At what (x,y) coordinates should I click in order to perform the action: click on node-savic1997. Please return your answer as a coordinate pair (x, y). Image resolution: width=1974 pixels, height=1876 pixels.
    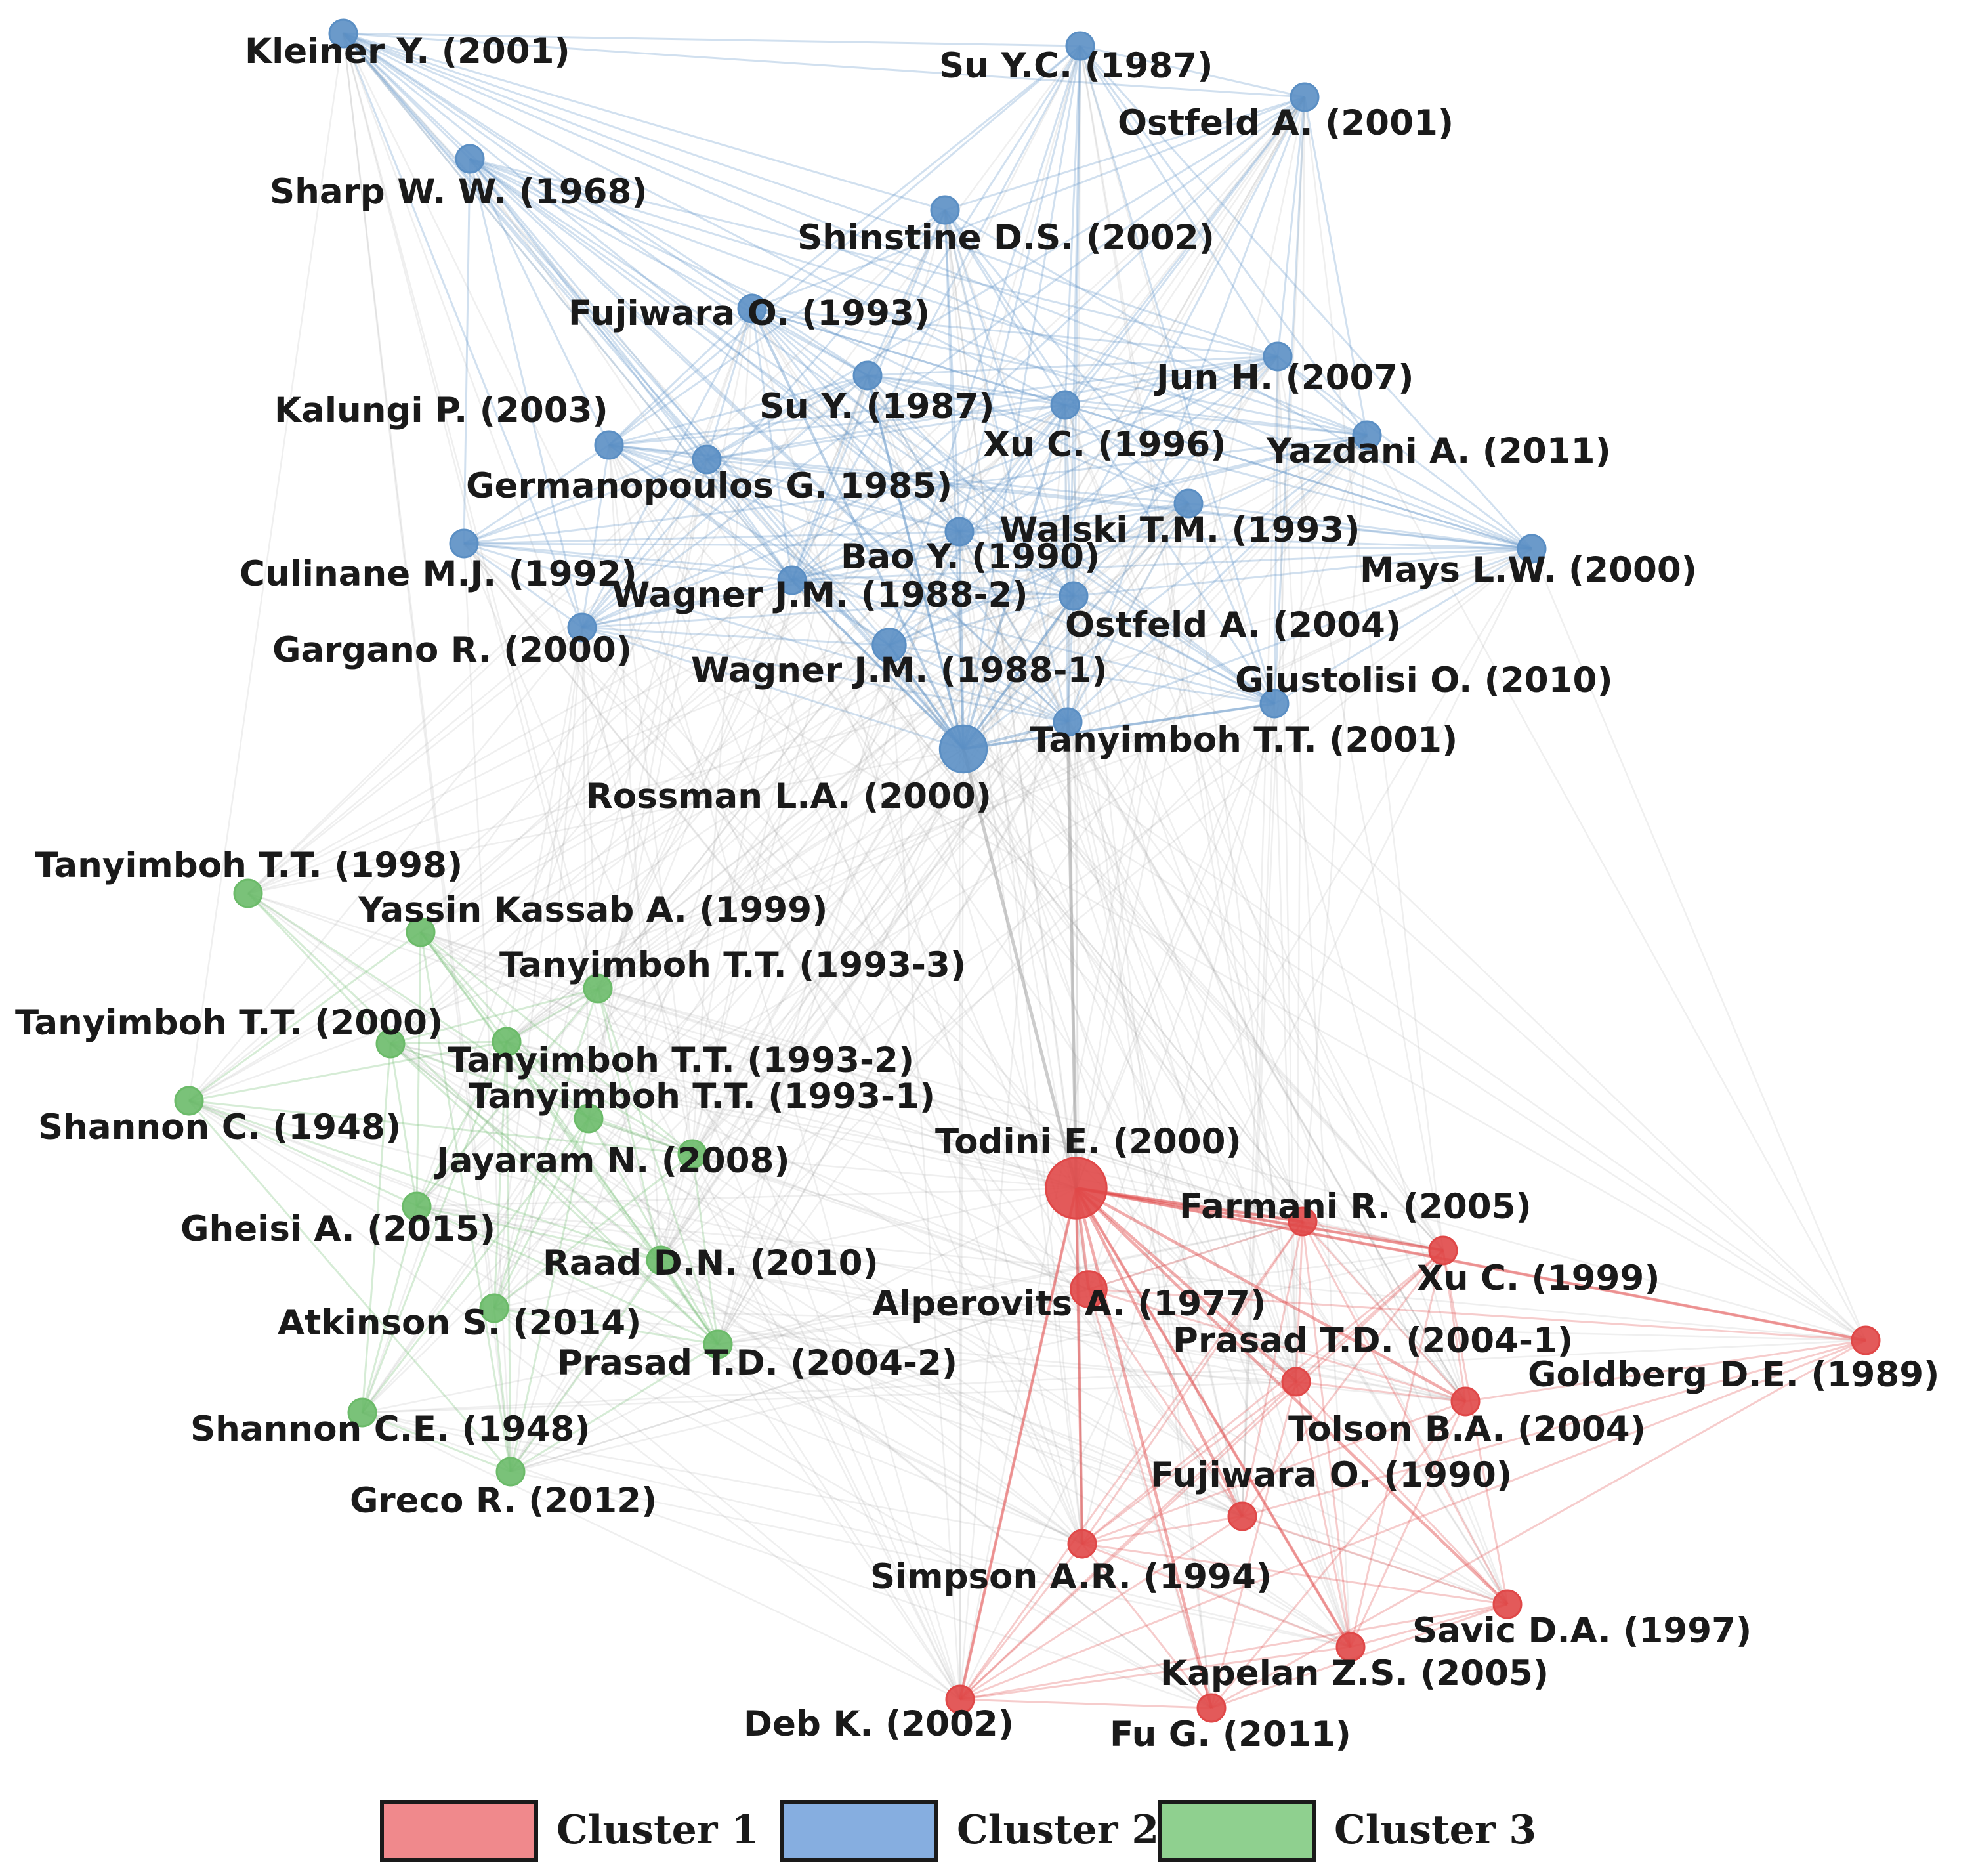
    Looking at the image, I should click on (1507, 1604).